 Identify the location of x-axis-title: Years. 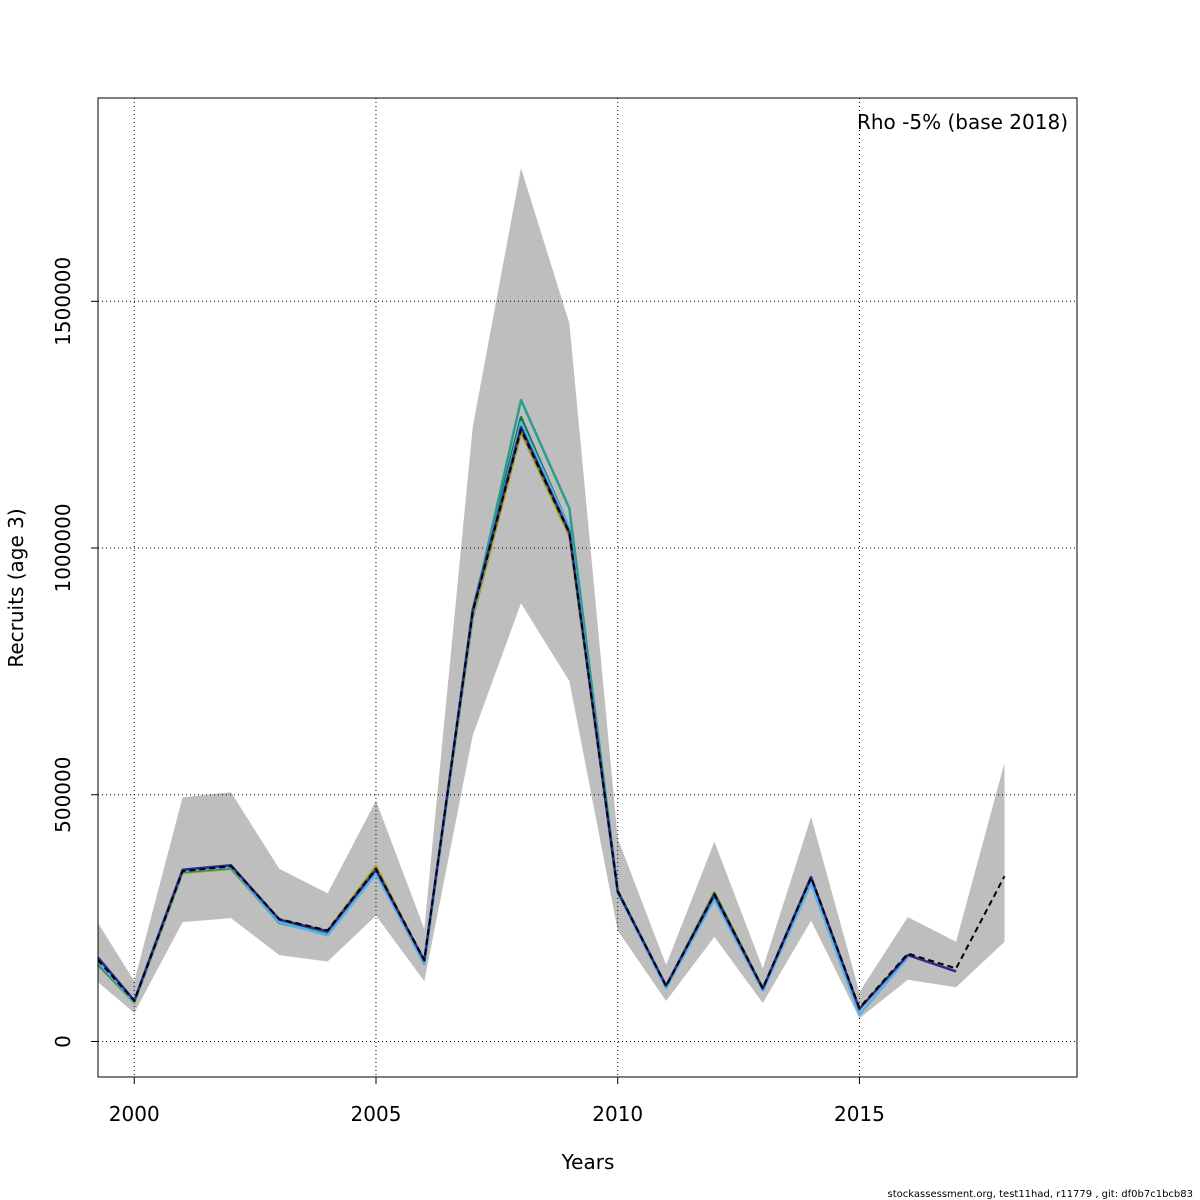
(588, 1162).